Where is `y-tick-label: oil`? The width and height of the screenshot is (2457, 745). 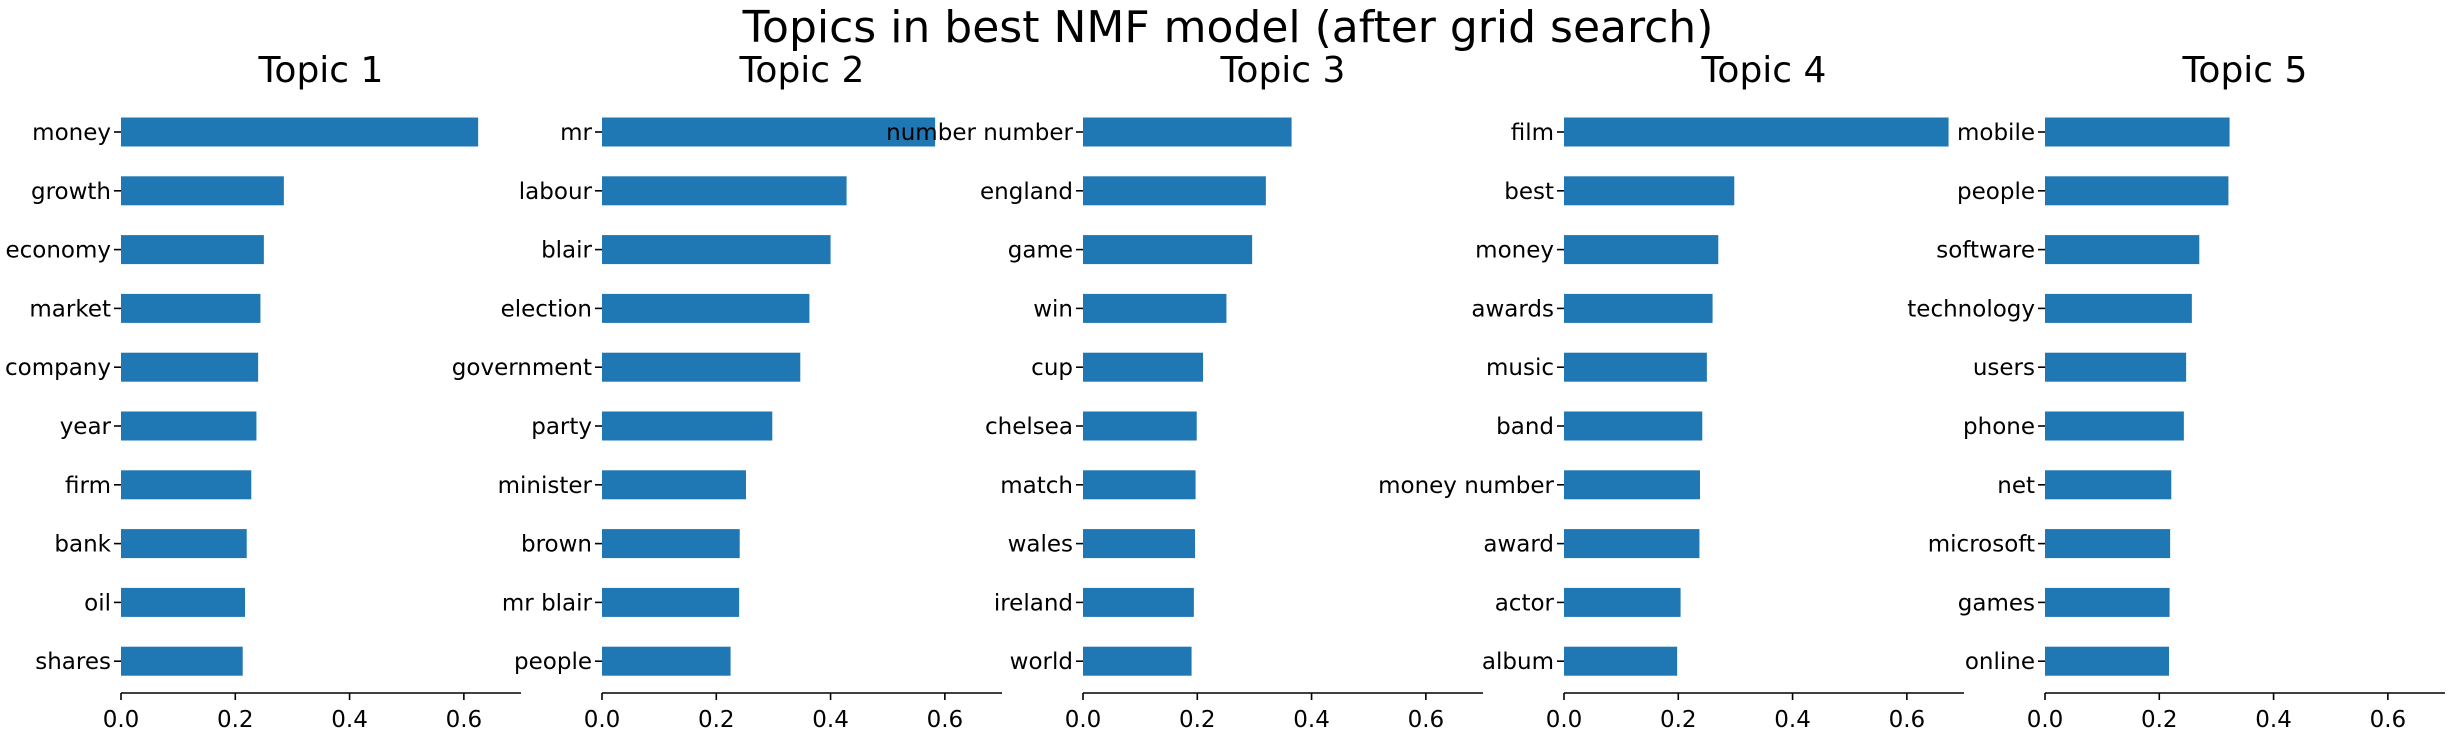
y-tick-label: oil is located at coordinates (97, 603).